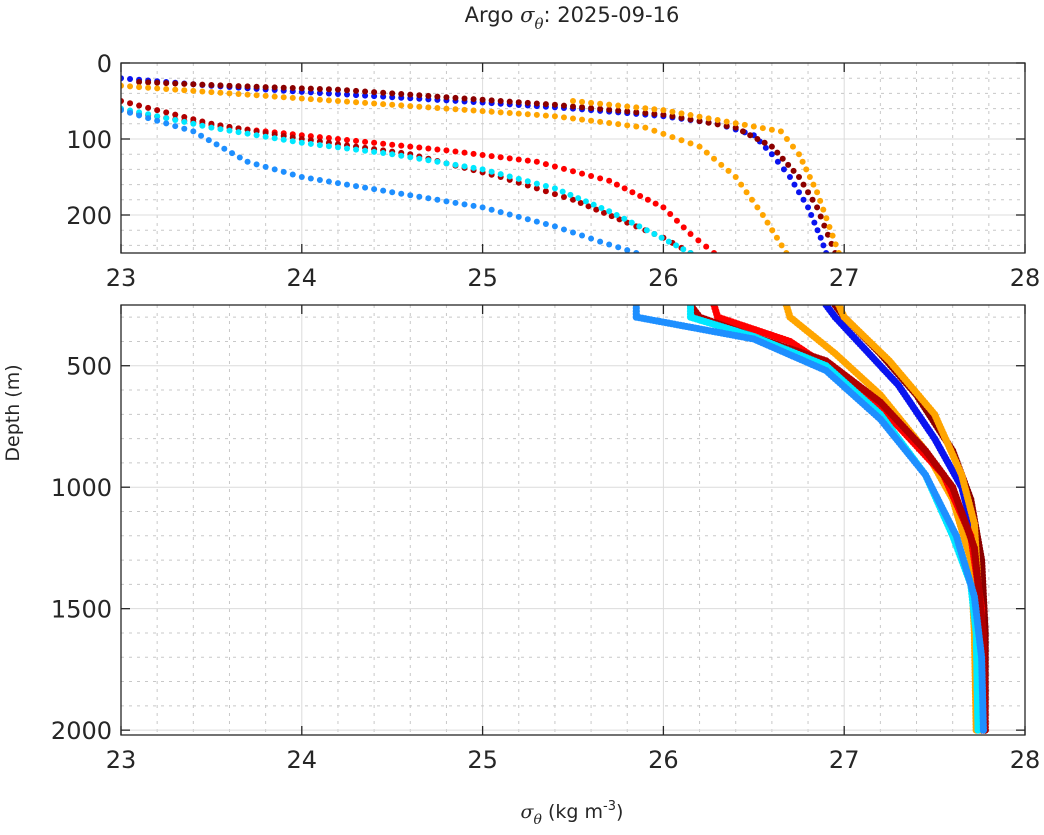 Image resolution: width=1044 pixels, height=835 pixels. I want to click on chart-title: Argo σθ: 2025-09-16, so click(572, 18).